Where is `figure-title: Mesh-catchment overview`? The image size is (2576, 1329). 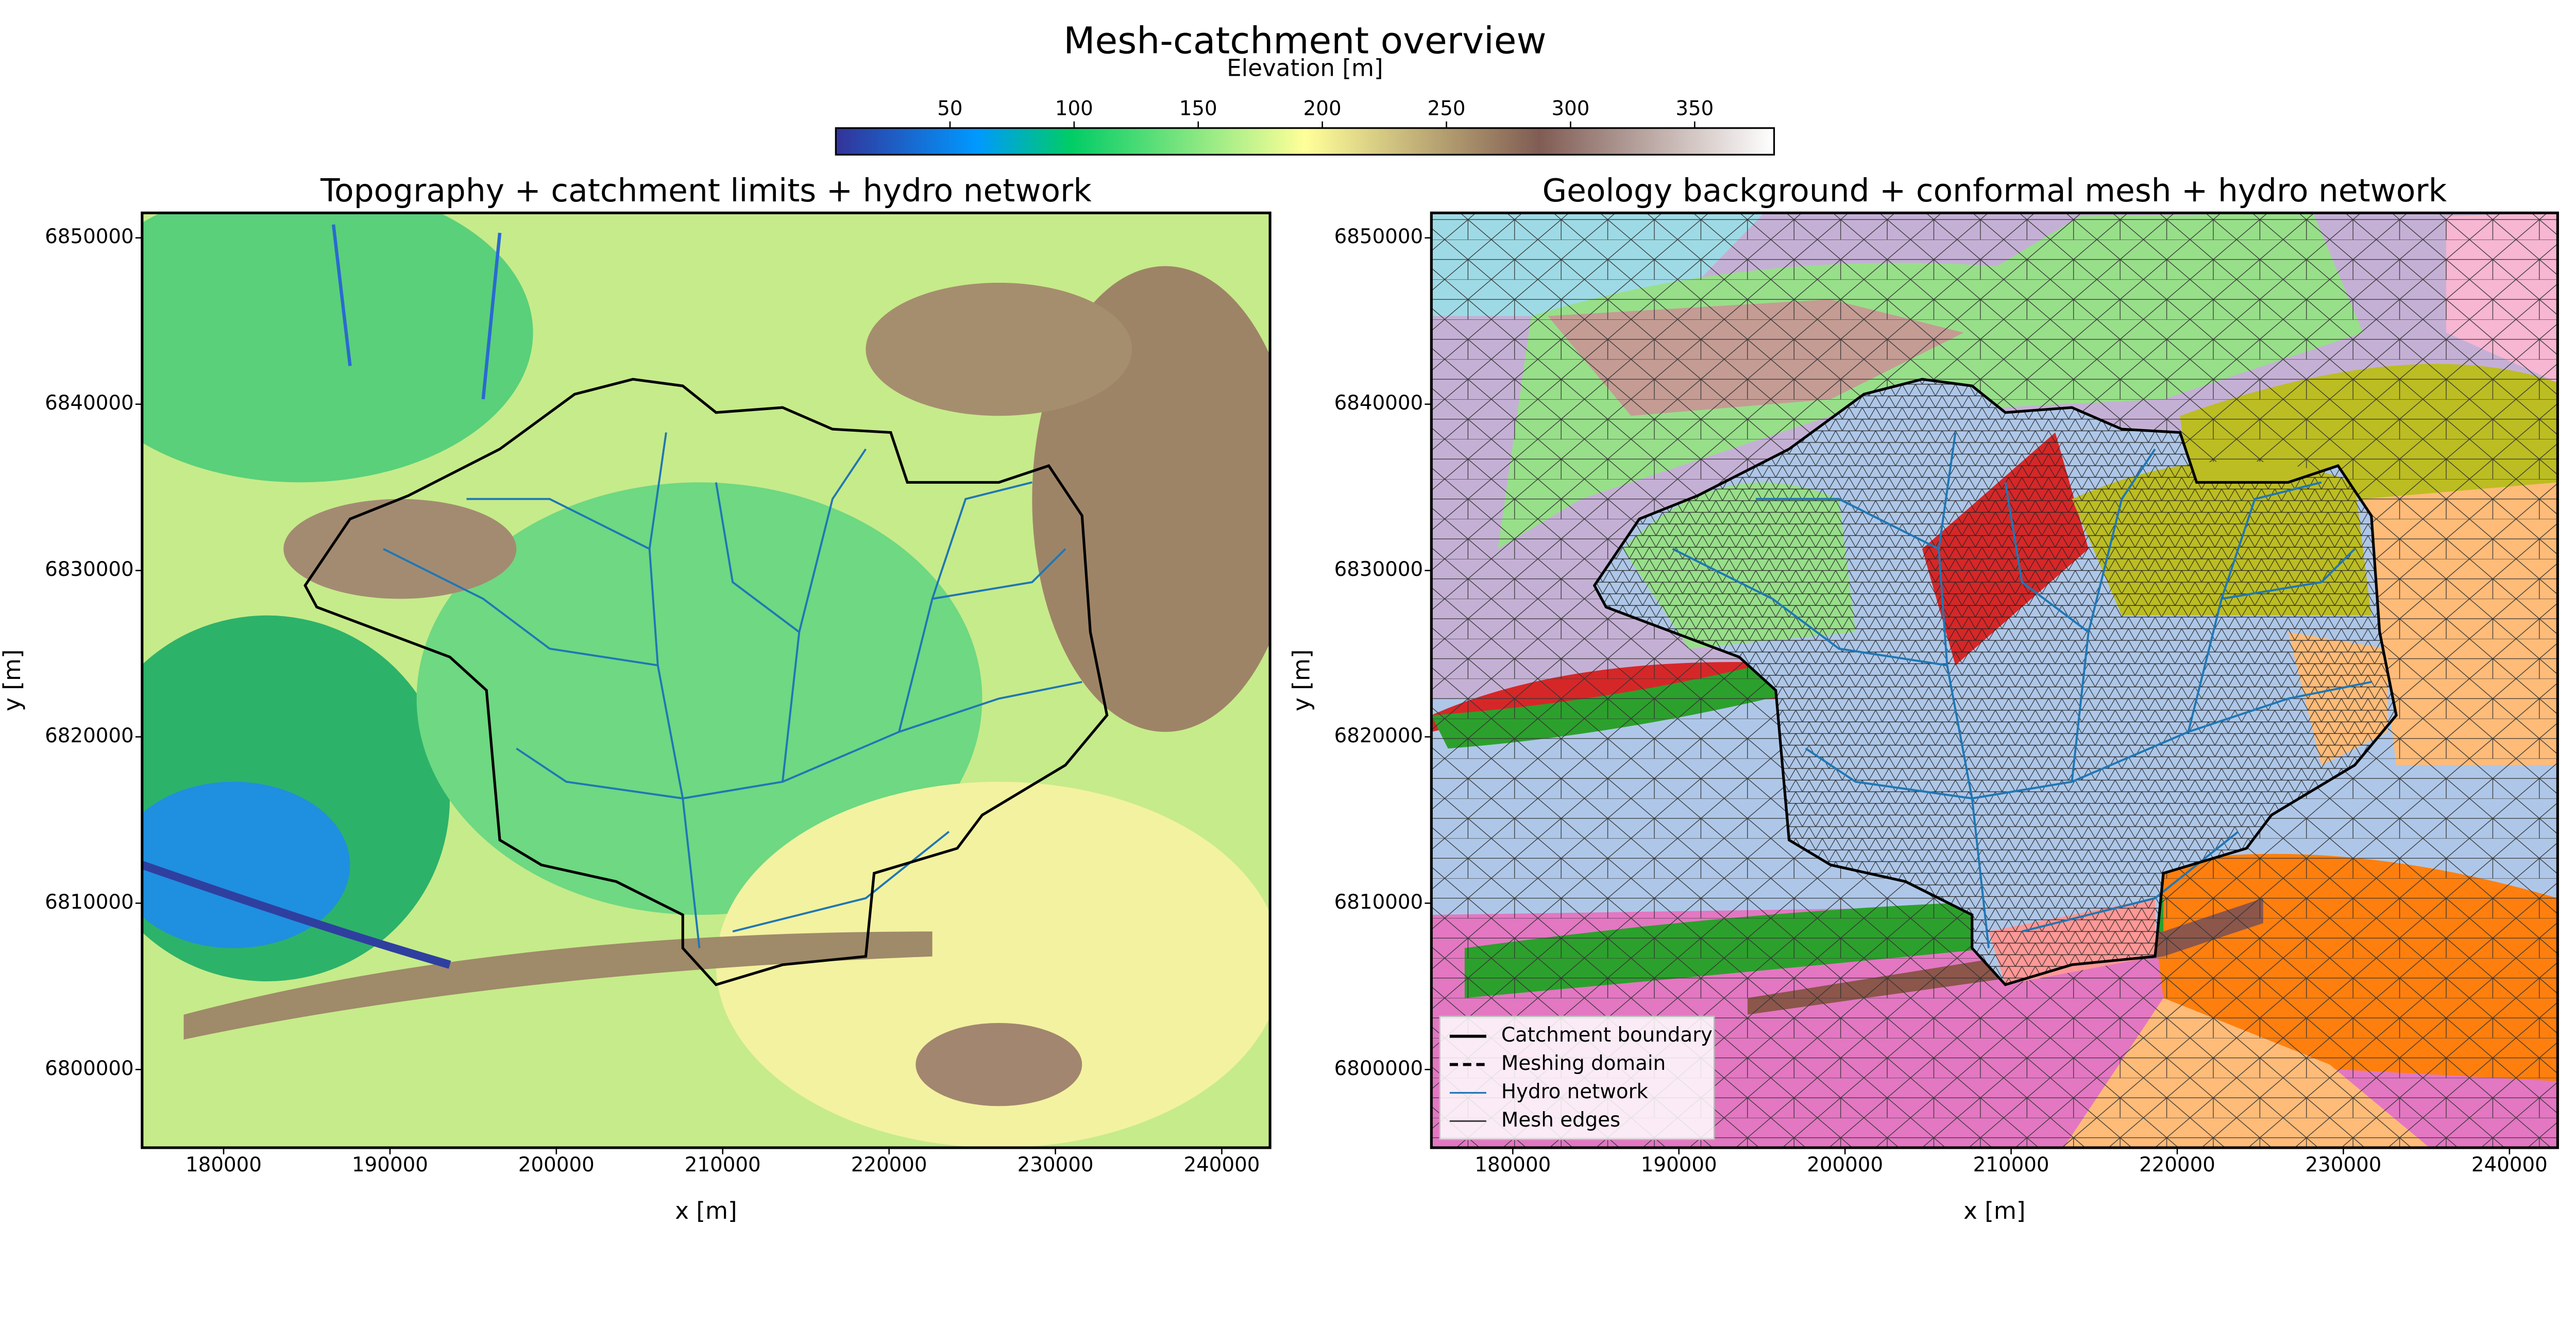
figure-title: Mesh-catchment overview is located at coordinates (1304, 40).